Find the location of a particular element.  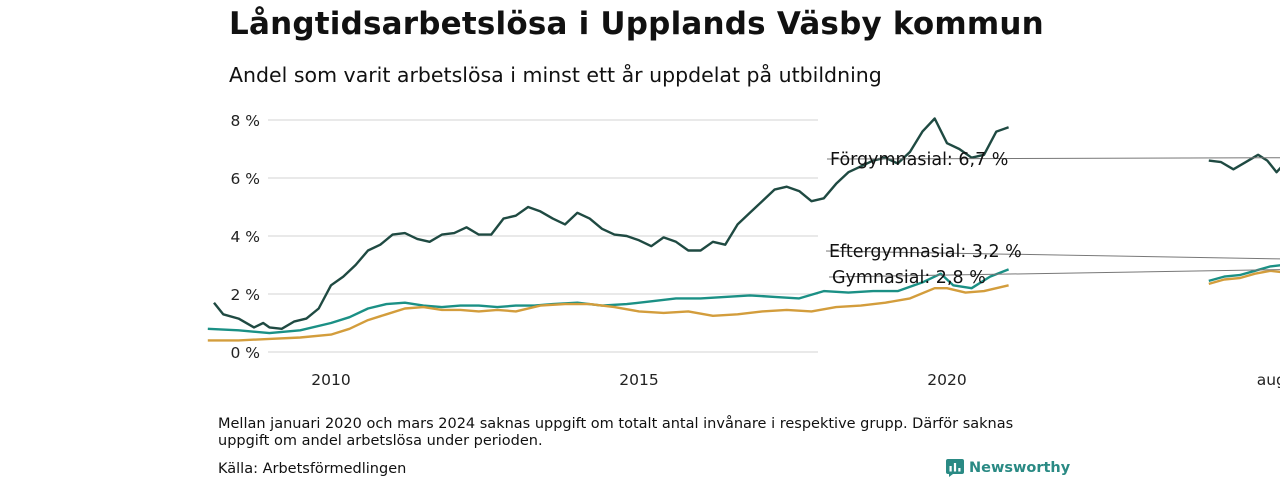

source-text: Källa: Arbetsförmedlingen is located at coordinates (312, 469).